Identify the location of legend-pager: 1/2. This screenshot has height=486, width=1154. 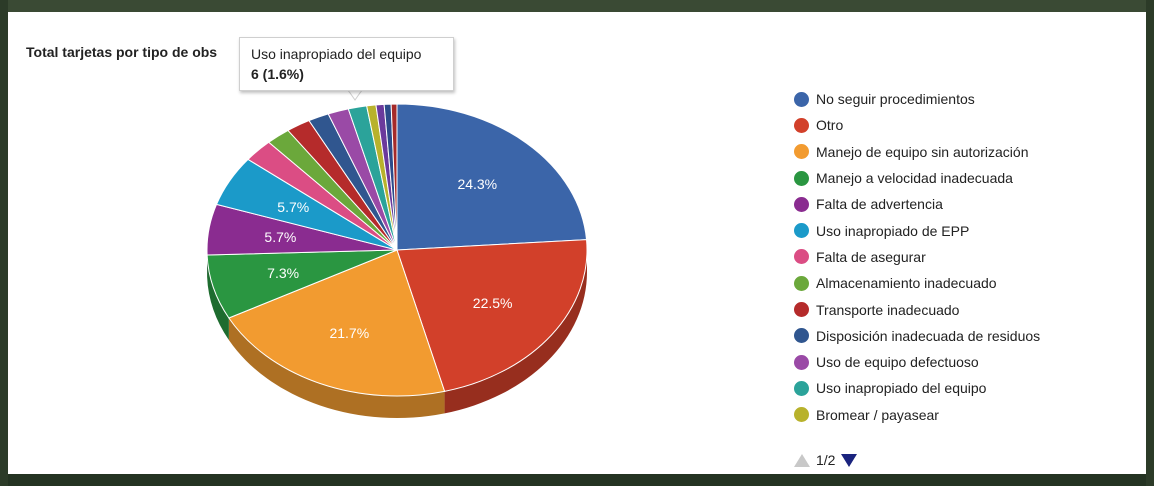
(826, 460).